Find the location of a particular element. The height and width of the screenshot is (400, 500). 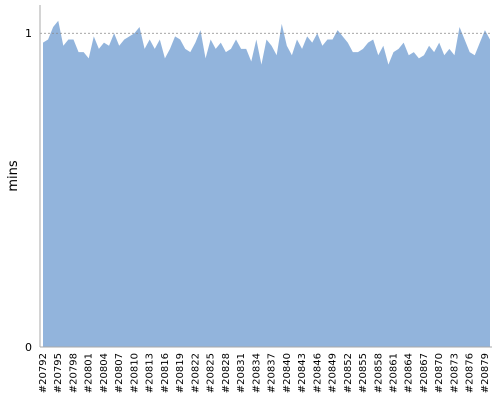

y-axis-label: mins is located at coordinates (13, 176).